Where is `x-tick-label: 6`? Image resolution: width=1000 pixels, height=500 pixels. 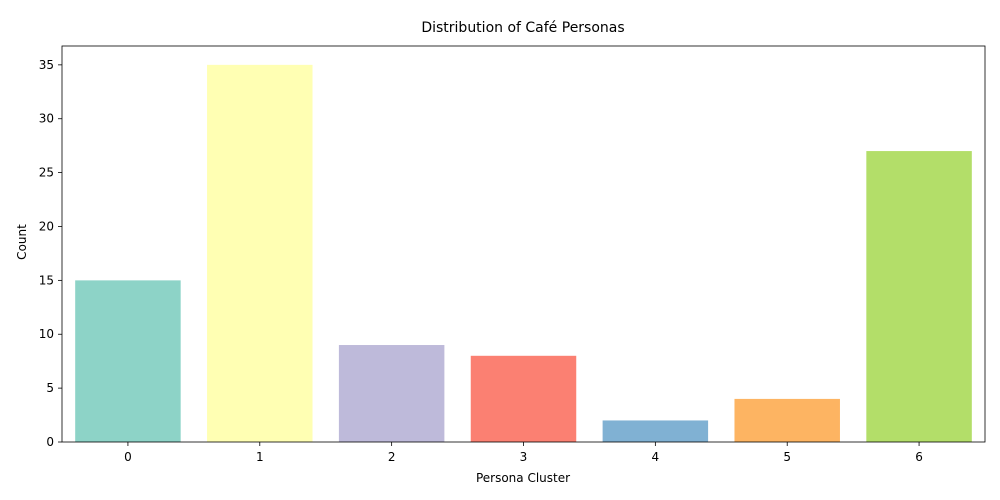
x-tick-label: 6 is located at coordinates (919, 457).